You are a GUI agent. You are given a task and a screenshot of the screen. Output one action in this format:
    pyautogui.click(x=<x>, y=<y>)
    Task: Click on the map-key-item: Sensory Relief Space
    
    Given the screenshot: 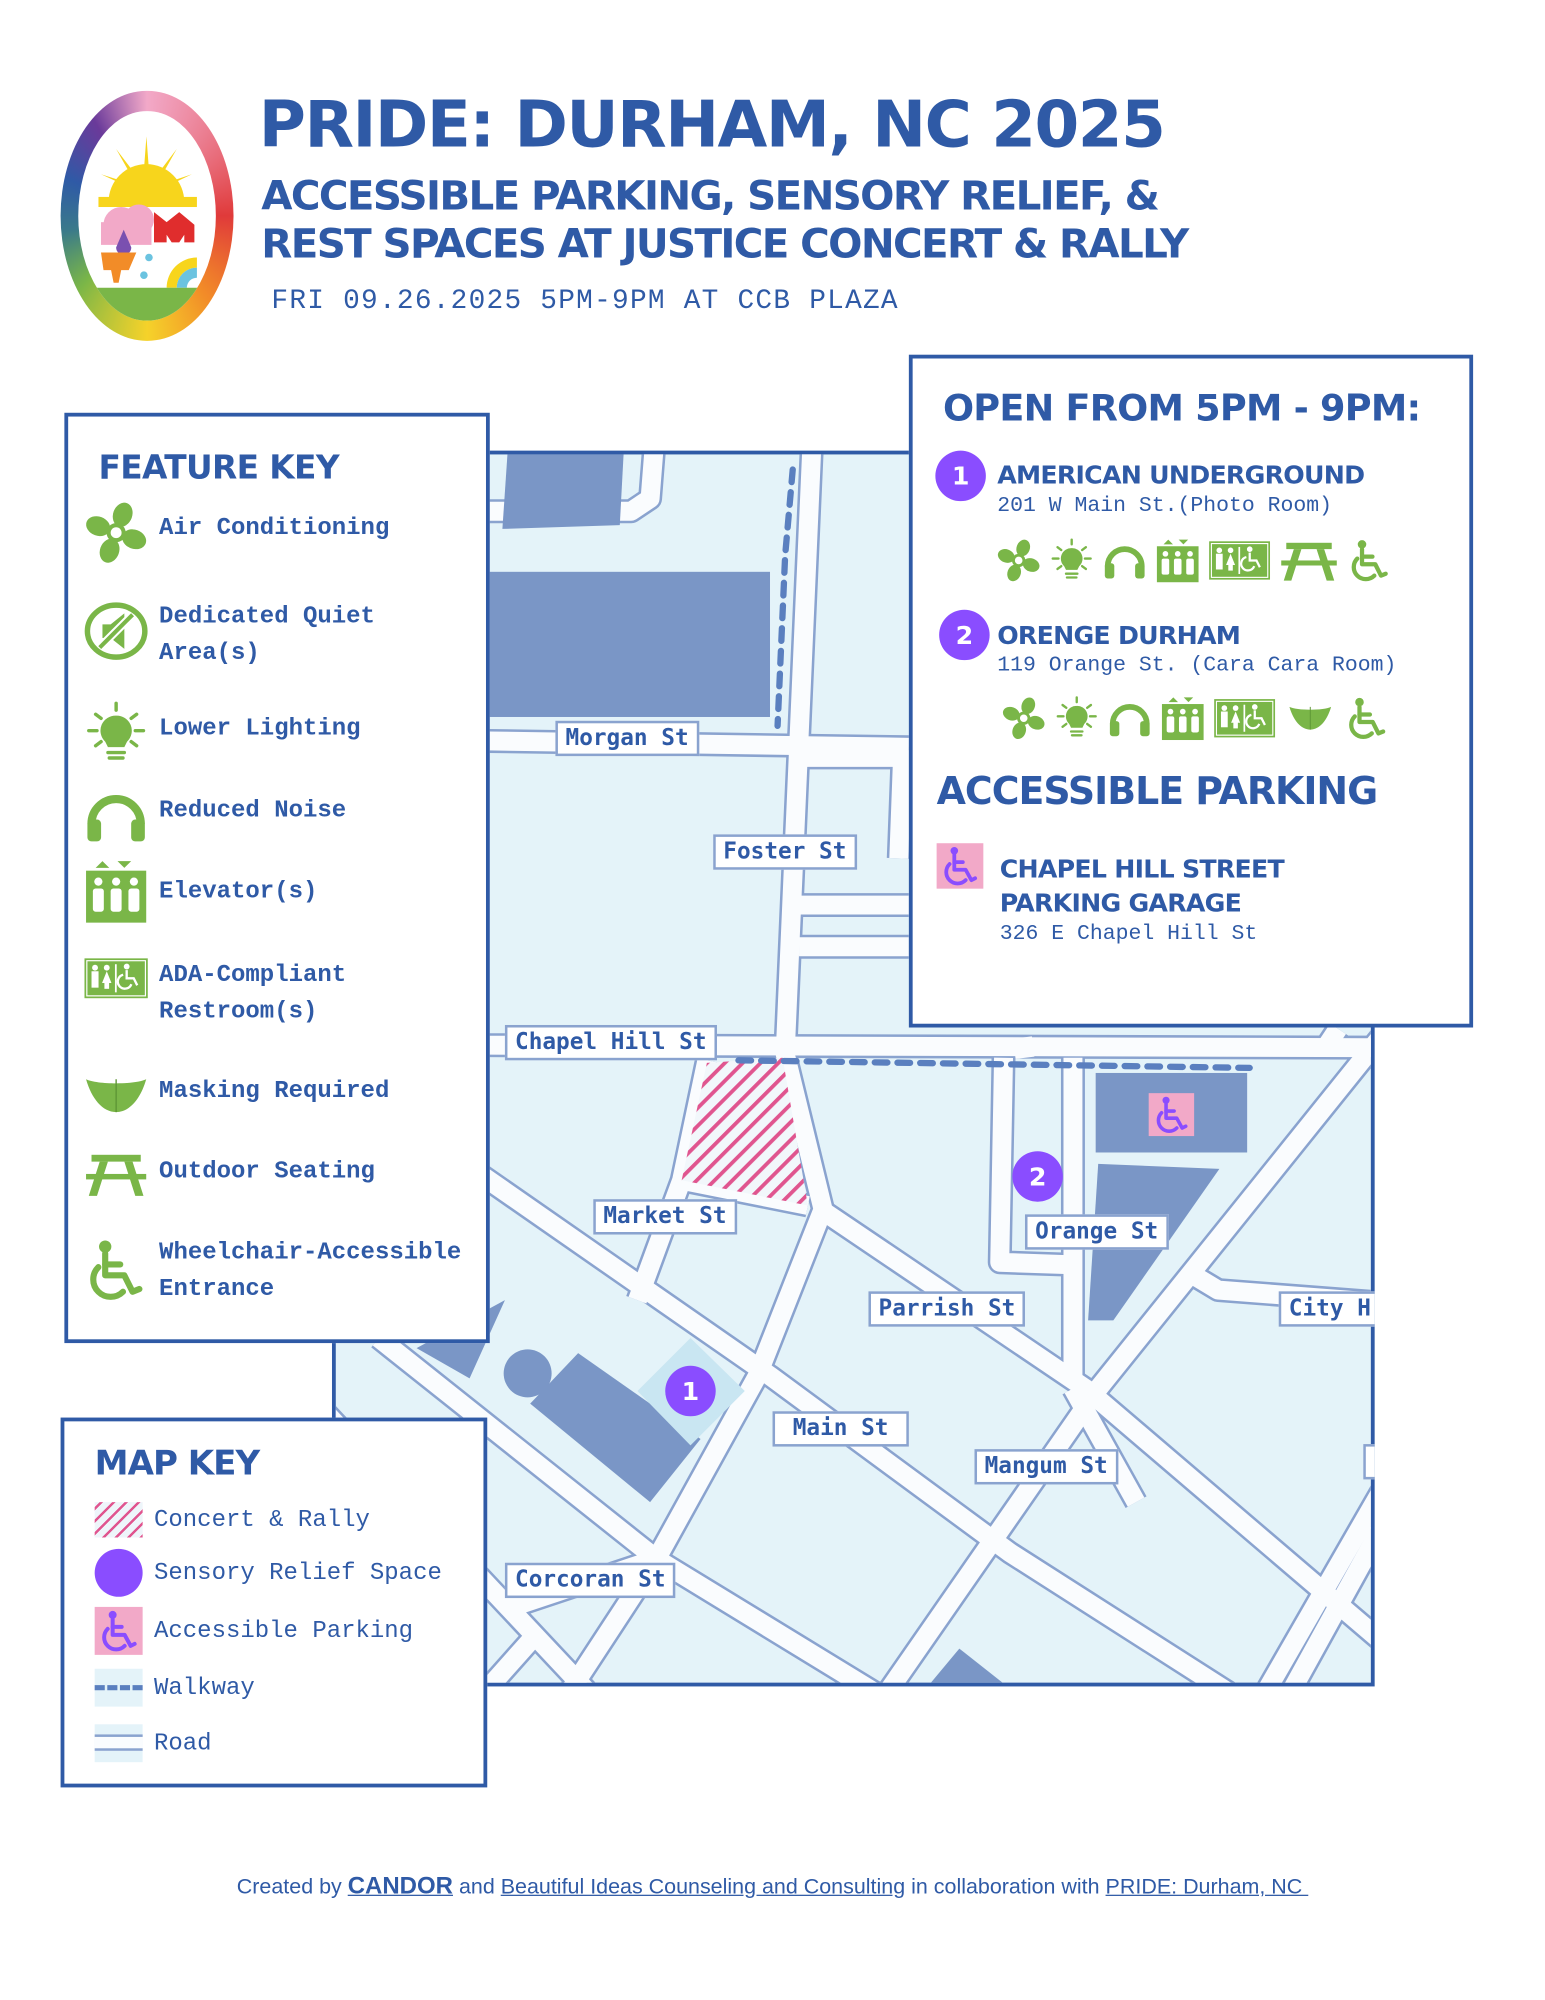 What is the action you would take?
    pyautogui.click(x=268, y=1572)
    